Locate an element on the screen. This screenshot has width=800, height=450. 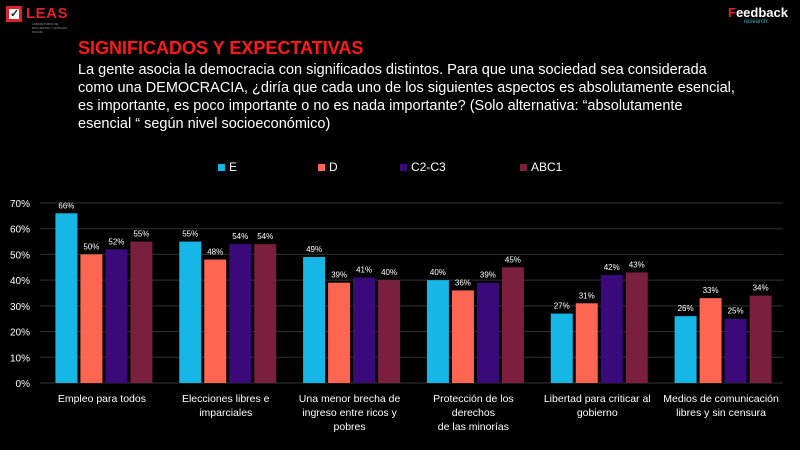
legend-label: C2-C3 is located at coordinates (428, 167).